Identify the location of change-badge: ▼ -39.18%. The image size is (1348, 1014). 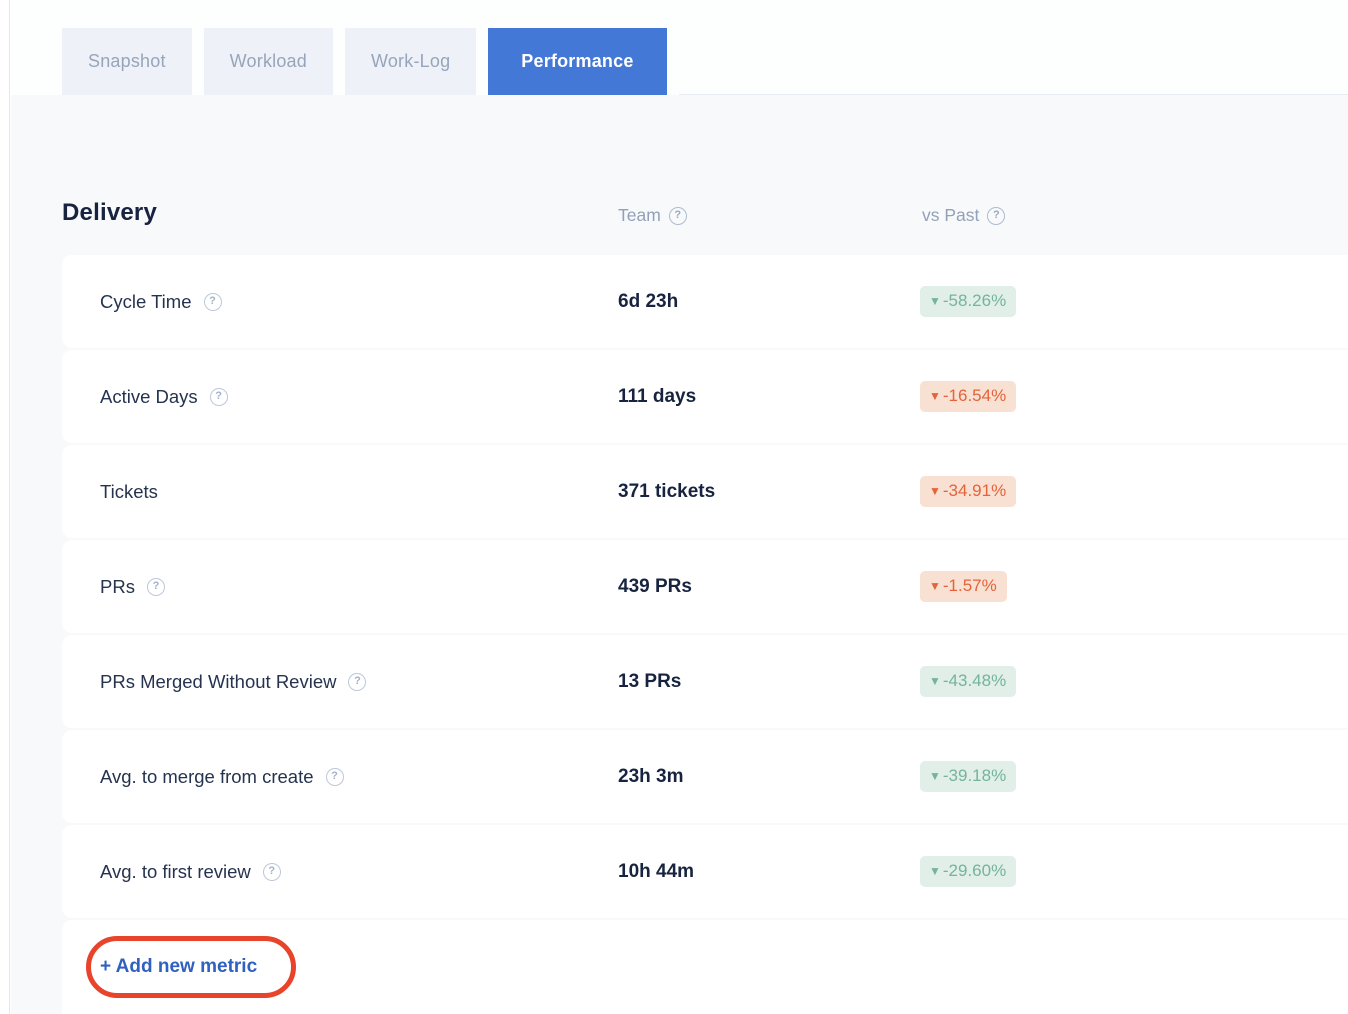
(968, 776).